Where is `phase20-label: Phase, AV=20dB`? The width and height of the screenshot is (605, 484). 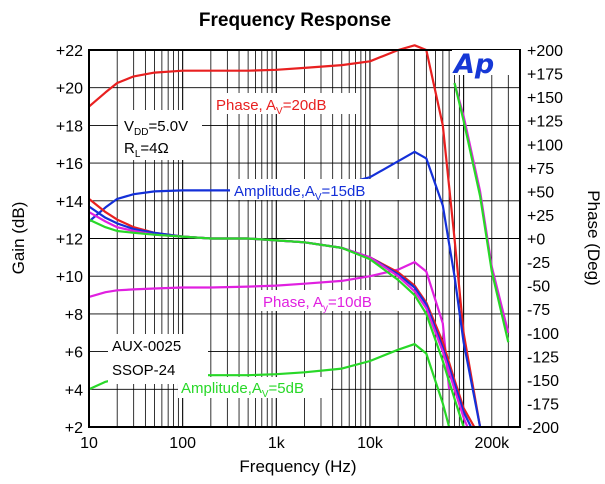 phase20-label: Phase, AV=20dB is located at coordinates (271, 107).